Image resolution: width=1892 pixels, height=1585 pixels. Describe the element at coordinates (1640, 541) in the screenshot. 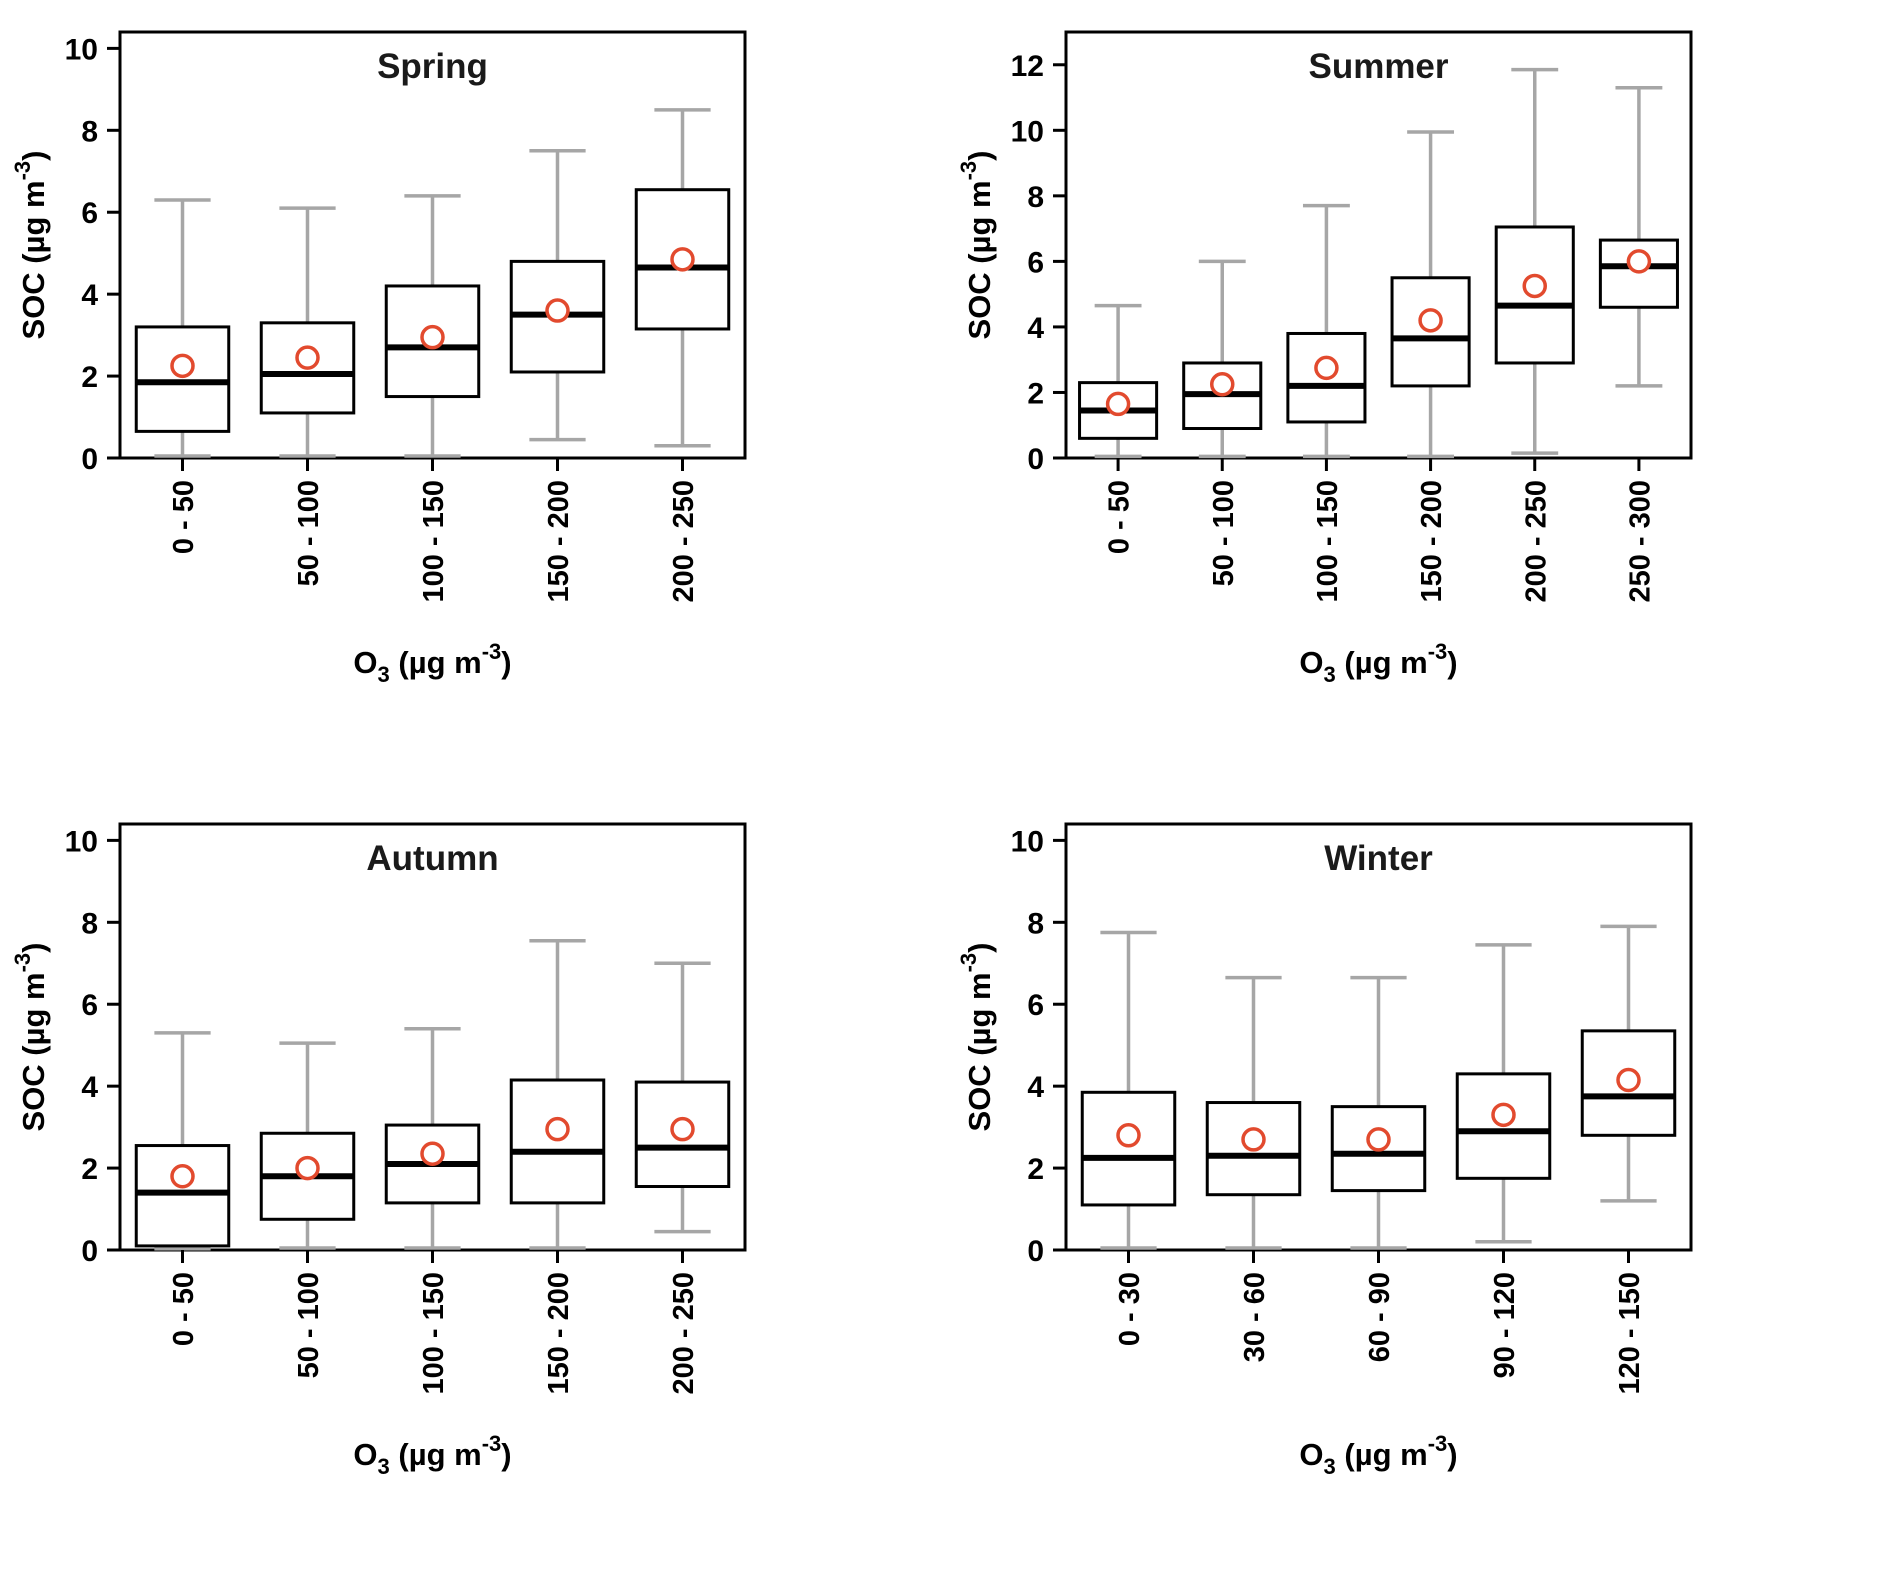

I see `x-tick-label: 250 - 300` at that location.